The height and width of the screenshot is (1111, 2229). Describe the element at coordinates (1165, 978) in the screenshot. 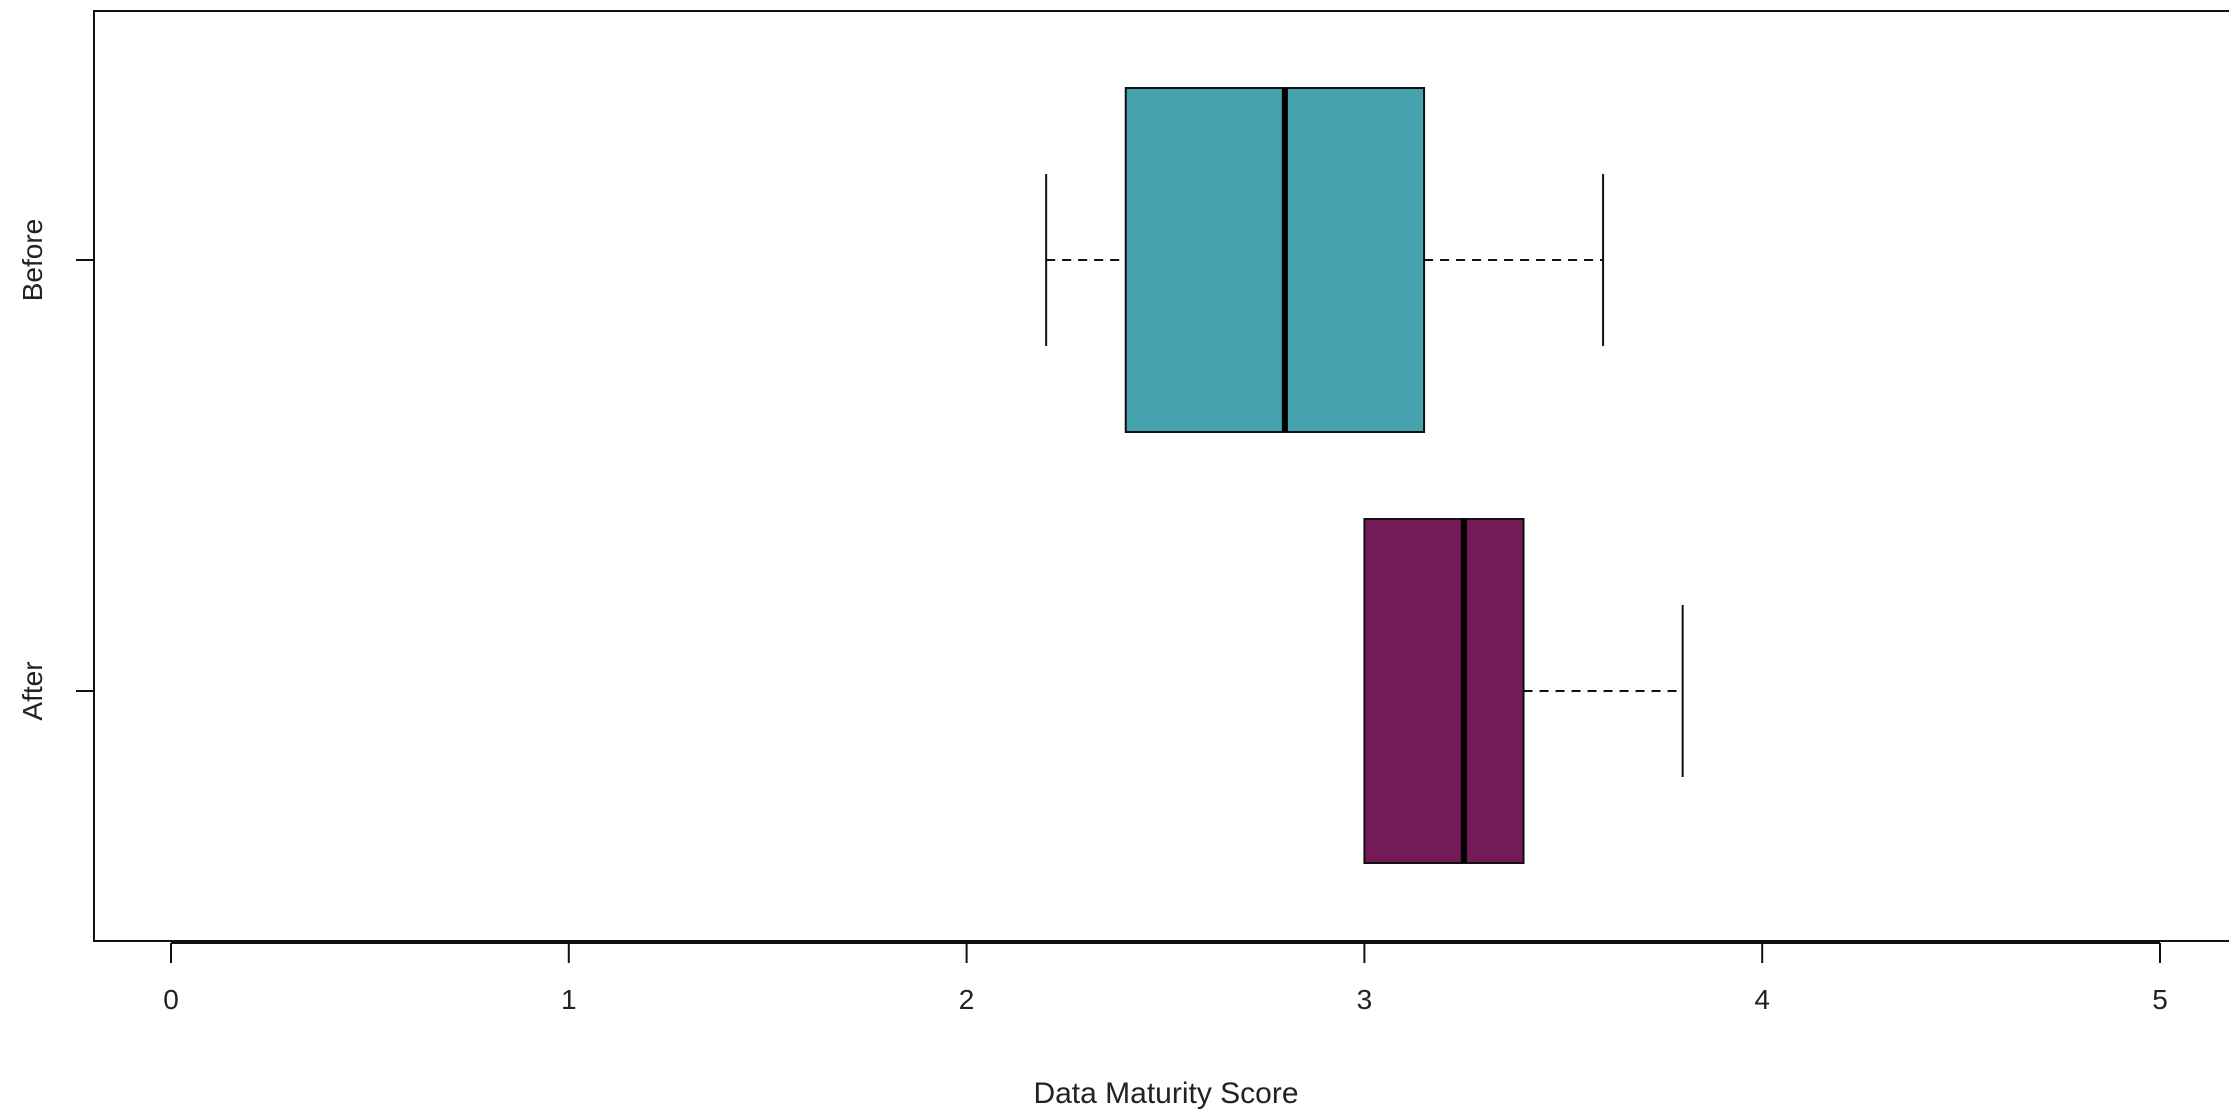

I see `x-axis: 0 1 2 3 4 5` at that location.